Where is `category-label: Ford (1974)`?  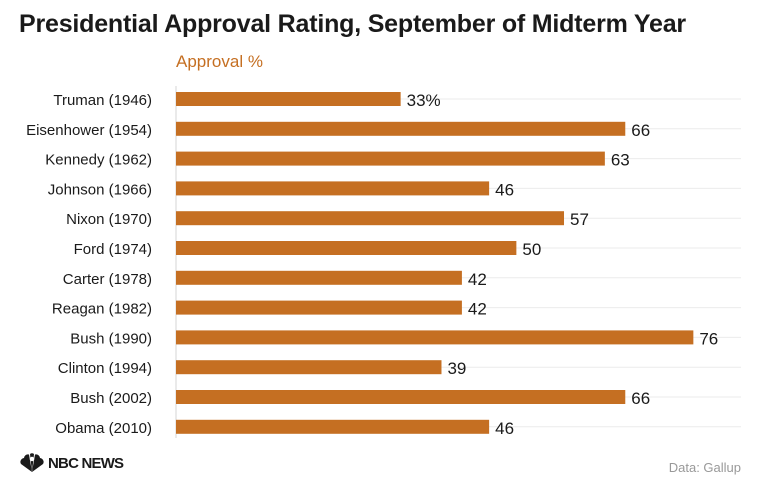 category-label: Ford (1974) is located at coordinates (113, 249).